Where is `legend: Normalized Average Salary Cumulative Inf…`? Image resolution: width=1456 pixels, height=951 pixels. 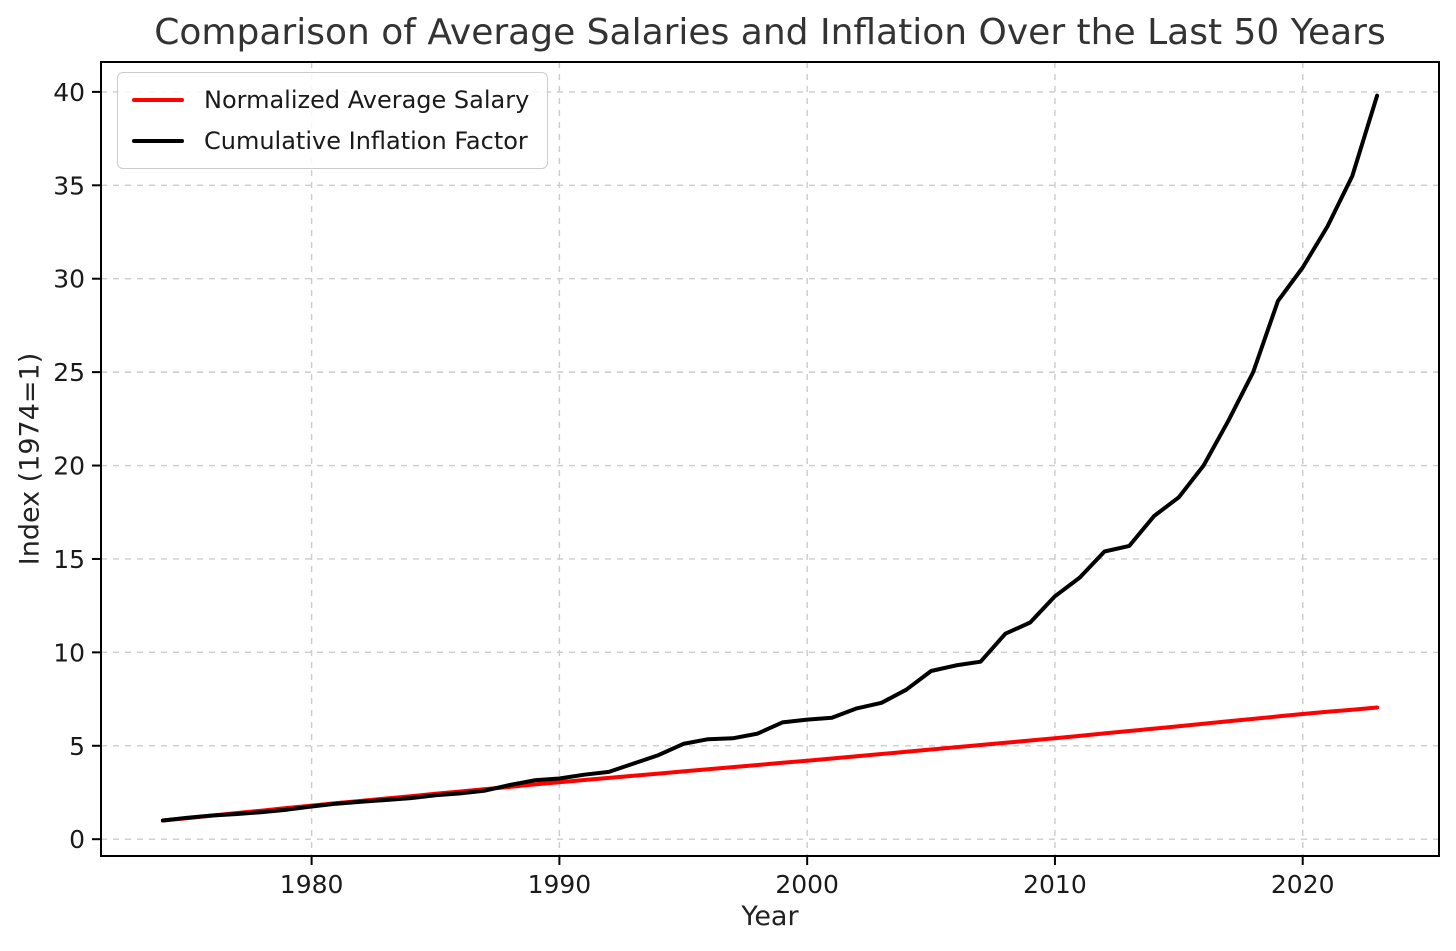
legend: Normalized Average Salary Cumulative Inf… is located at coordinates (333, 120).